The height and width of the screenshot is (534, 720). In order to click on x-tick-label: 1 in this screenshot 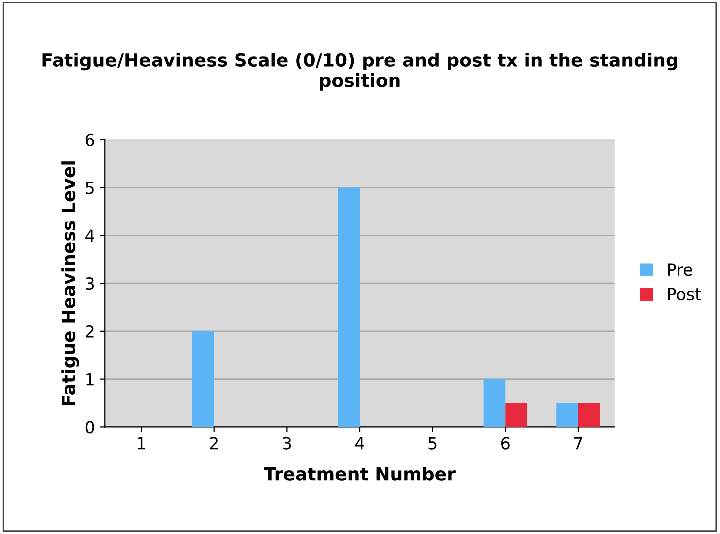, I will do `click(142, 443)`.